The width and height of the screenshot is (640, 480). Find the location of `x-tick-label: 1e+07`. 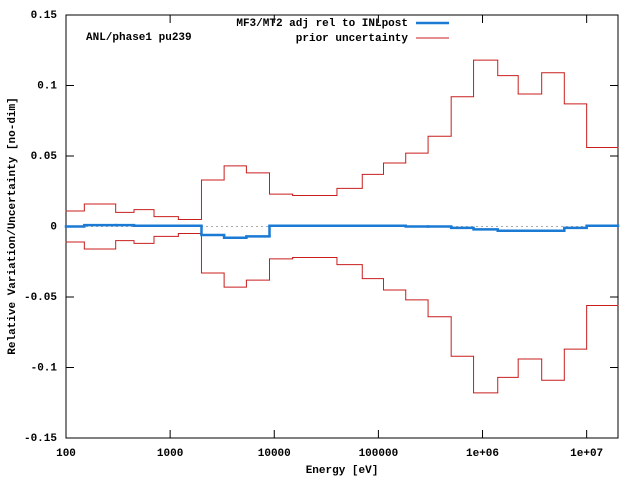

x-tick-label: 1e+07 is located at coordinates (586, 454).